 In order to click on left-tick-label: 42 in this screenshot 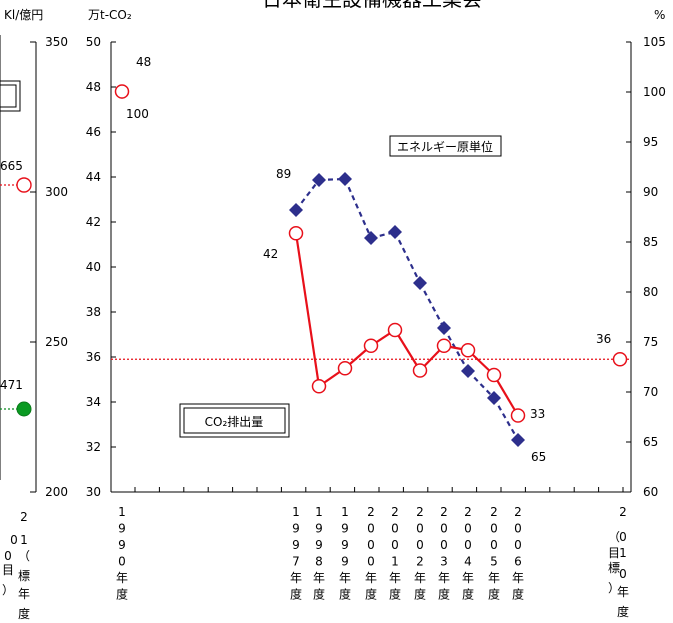, I will do `click(93, 222)`.